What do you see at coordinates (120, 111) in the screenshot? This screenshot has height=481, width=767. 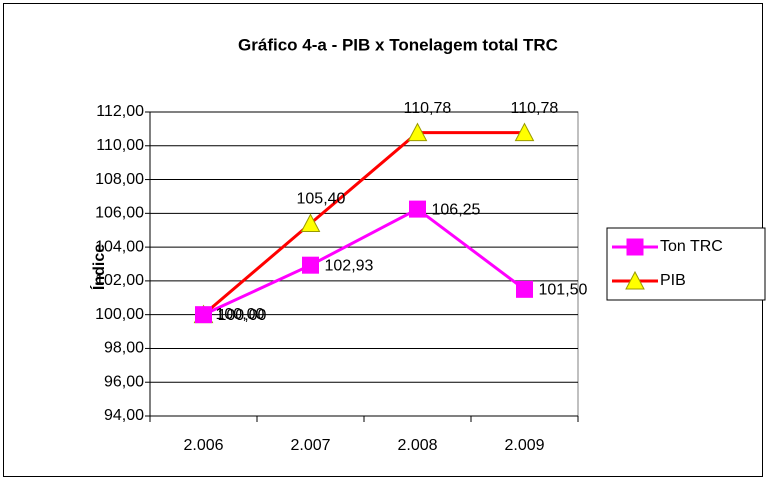 I see `y-tick-label: 112,00` at bounding box center [120, 111].